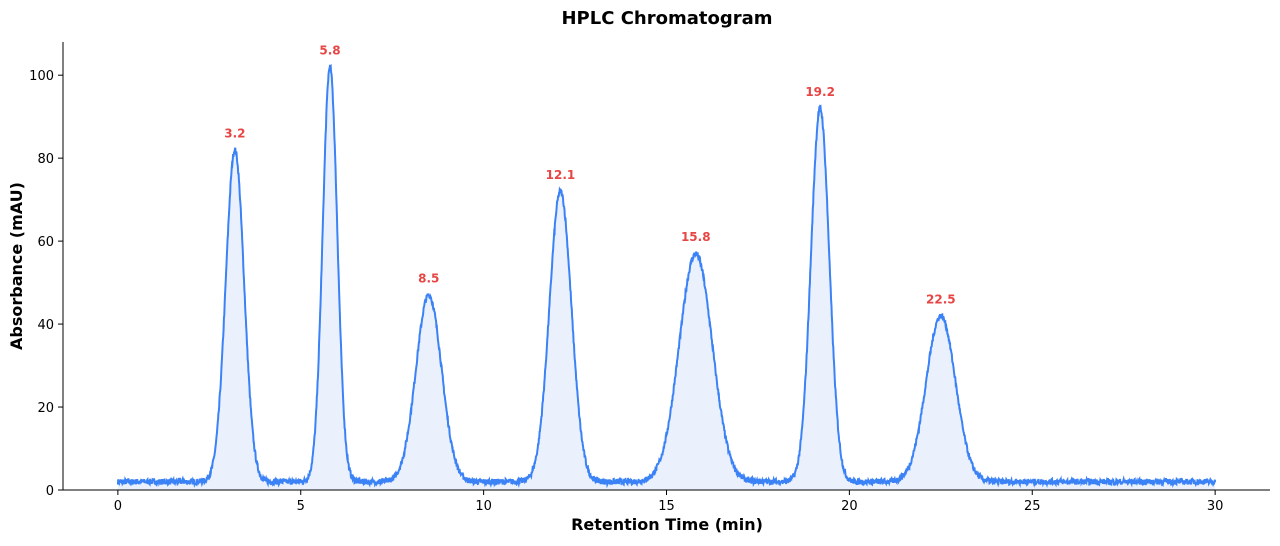 The height and width of the screenshot is (546, 1280). Describe the element at coordinates (16, 266) in the screenshot. I see `y-axis-label: Absorbance (mAU)` at that location.